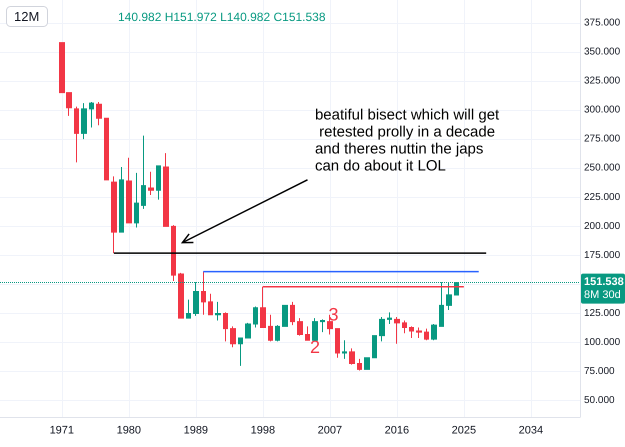  What do you see at coordinates (602, 52) in the screenshot?
I see `y-tick-label: 350.000` at bounding box center [602, 52].